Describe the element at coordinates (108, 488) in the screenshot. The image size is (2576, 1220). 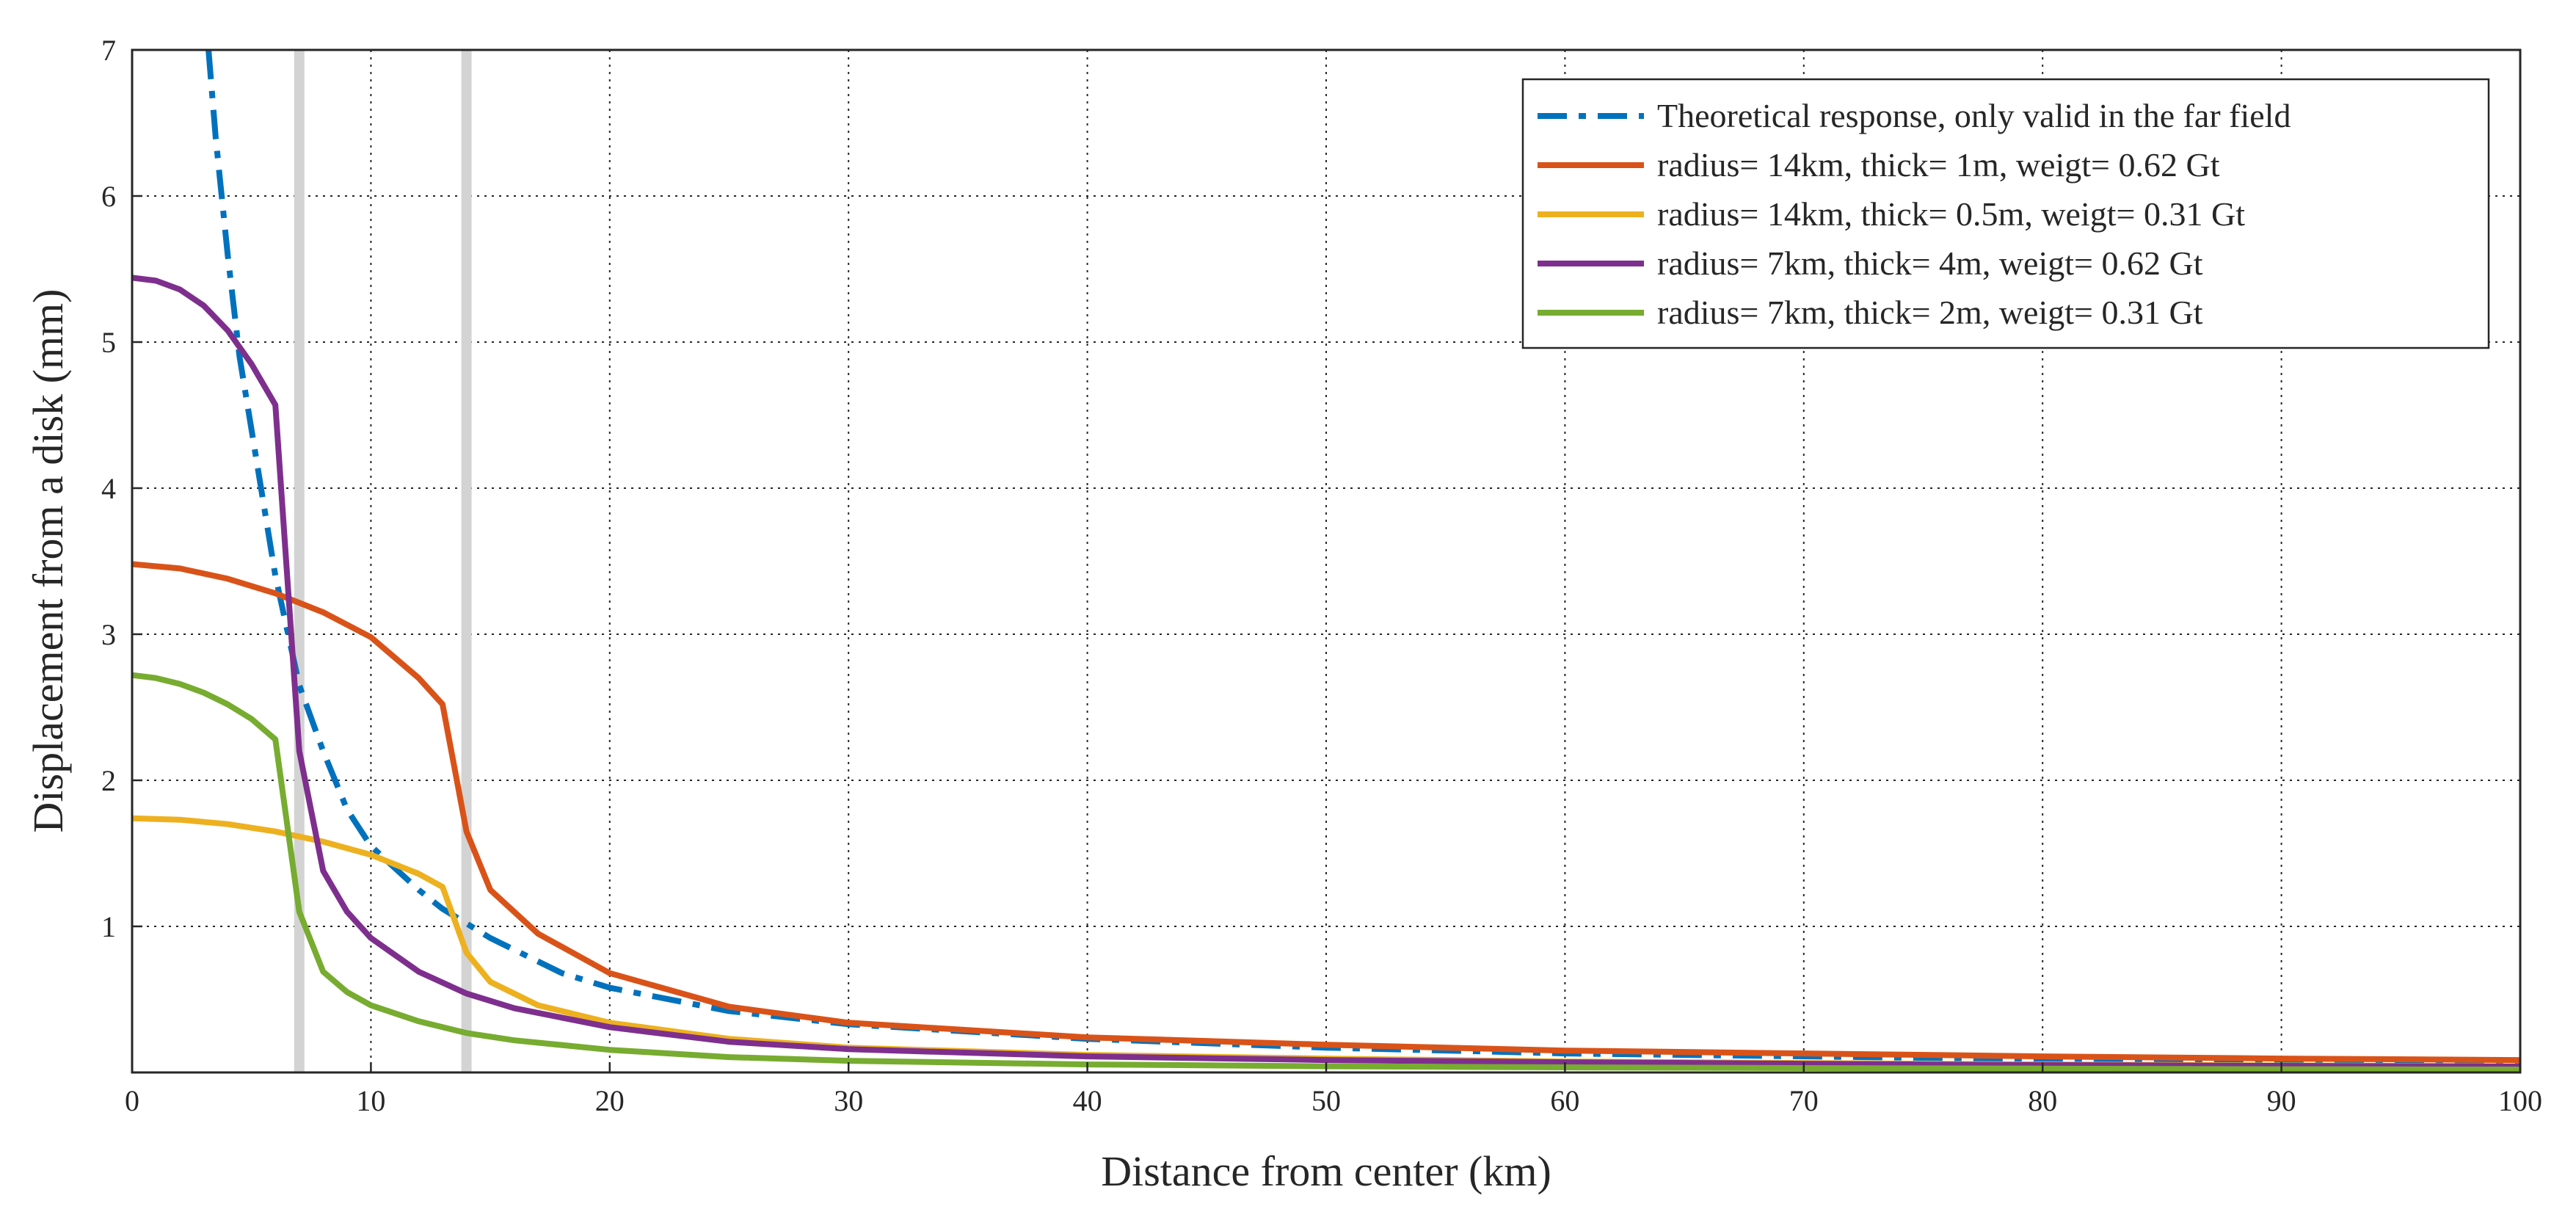
I see `y-tick-label: 4` at that location.